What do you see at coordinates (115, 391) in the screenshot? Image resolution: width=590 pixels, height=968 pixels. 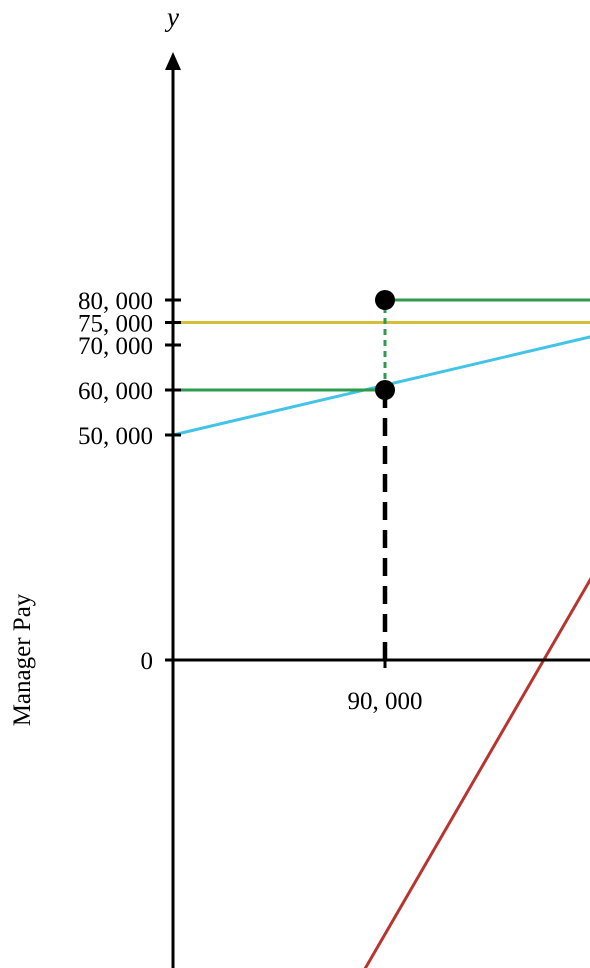 I see `y-tick-label-3: 60, 000` at bounding box center [115, 391].